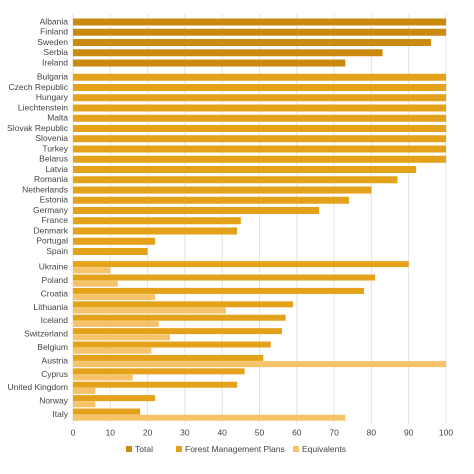  What do you see at coordinates (54, 32) in the screenshot?
I see `y-tick-label: Finland` at bounding box center [54, 32].